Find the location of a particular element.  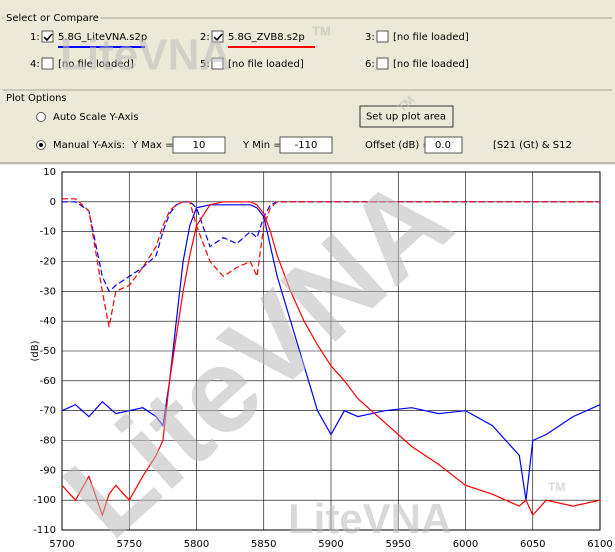

x-tick-label: 6050 is located at coordinates (532, 544).